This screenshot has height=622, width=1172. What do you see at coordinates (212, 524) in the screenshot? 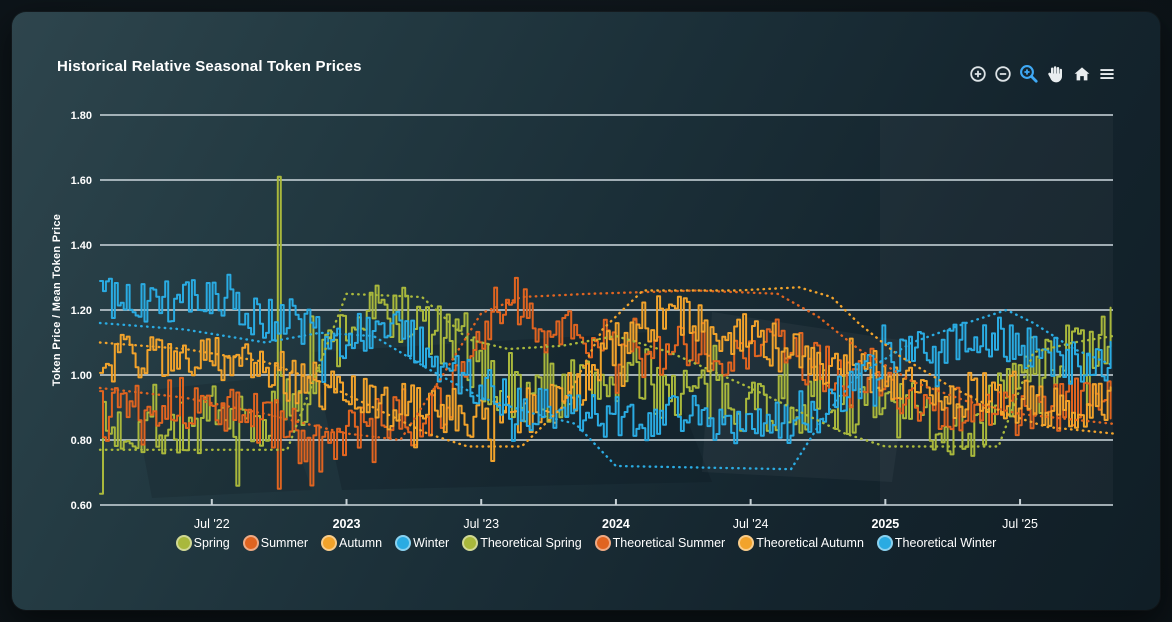
I see `x-tick-label: Jul '22` at bounding box center [212, 524].